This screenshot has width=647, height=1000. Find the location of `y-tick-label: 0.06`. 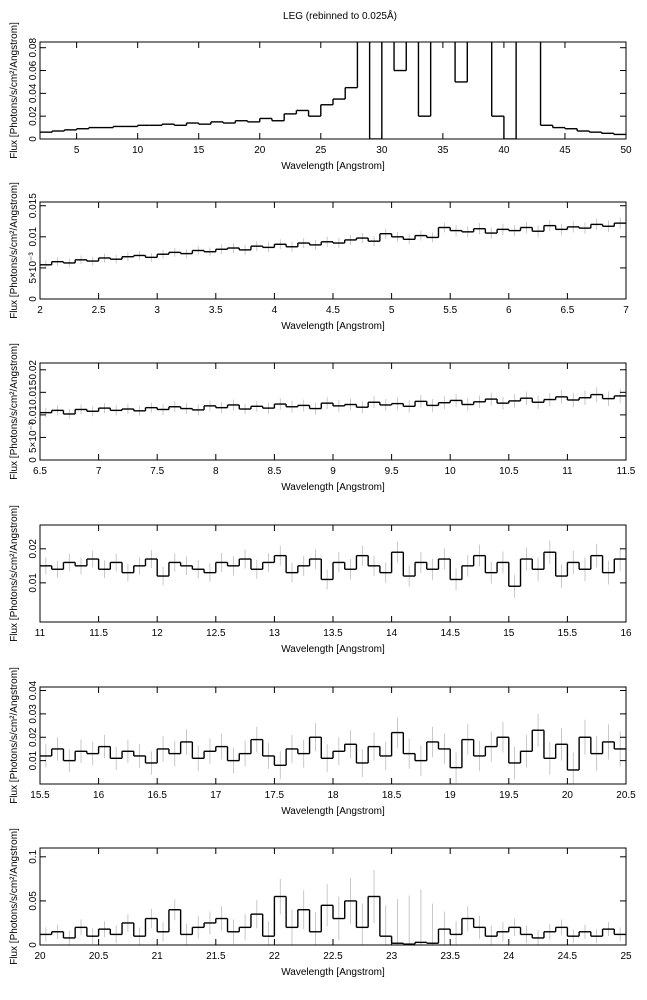

y-tick-label: 0.06 is located at coordinates (33, 70).